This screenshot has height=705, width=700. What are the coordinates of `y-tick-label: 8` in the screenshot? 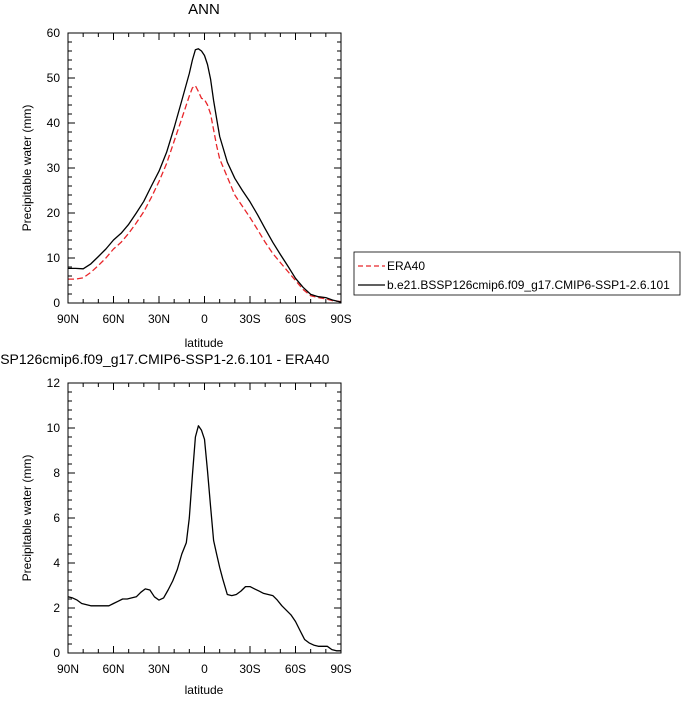 It's located at (56, 473).